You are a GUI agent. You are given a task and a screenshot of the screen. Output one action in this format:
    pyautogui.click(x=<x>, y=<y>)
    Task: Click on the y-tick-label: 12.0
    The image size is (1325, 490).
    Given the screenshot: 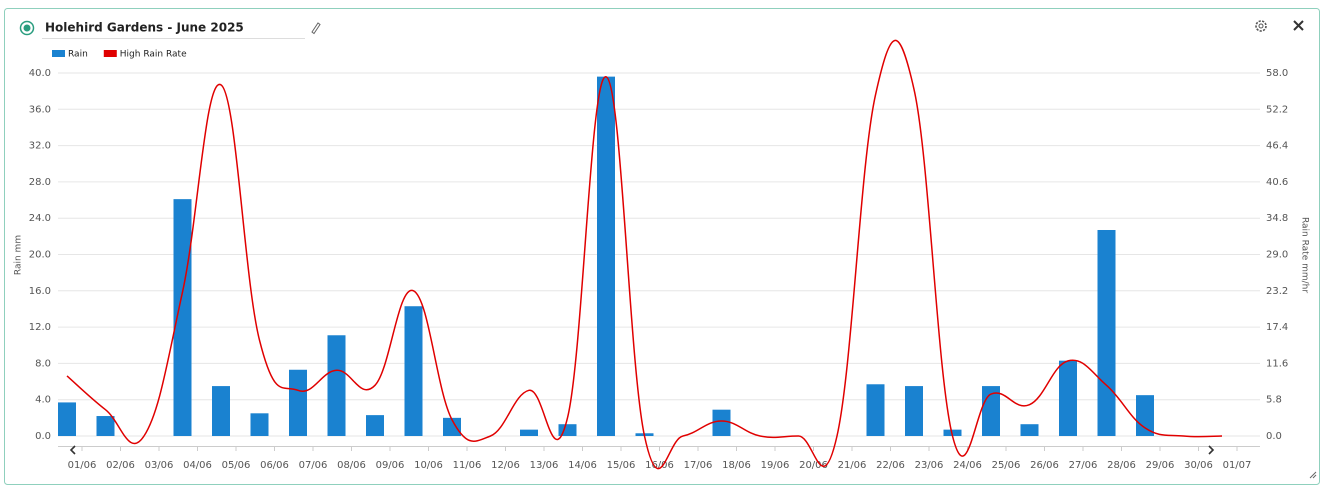 What is the action you would take?
    pyautogui.click(x=40, y=327)
    